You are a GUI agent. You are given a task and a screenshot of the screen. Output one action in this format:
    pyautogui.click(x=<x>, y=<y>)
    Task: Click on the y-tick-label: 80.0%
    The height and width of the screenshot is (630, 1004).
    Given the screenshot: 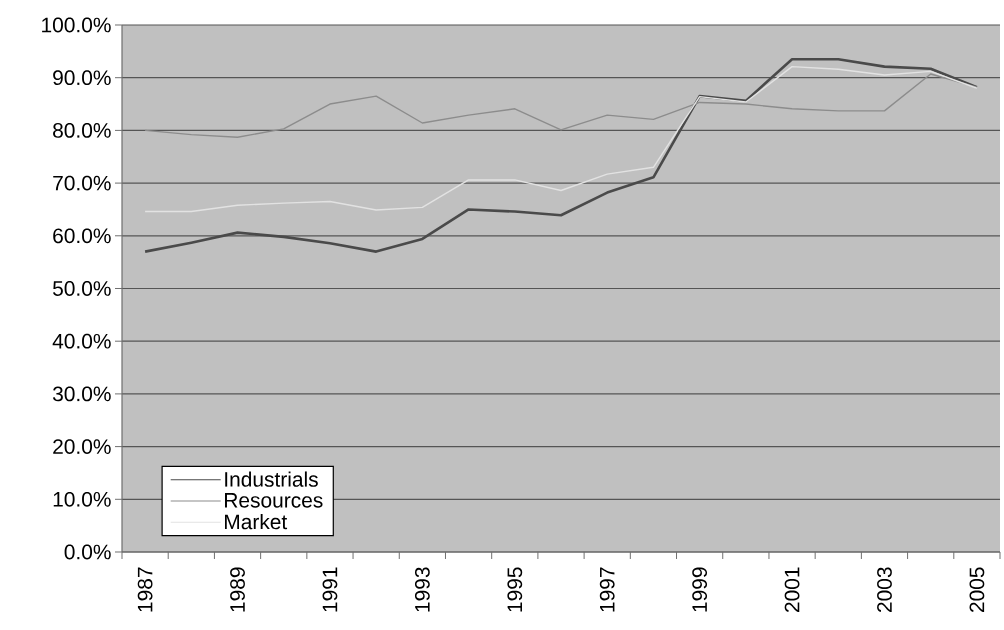 What is the action you would take?
    pyautogui.click(x=82, y=130)
    